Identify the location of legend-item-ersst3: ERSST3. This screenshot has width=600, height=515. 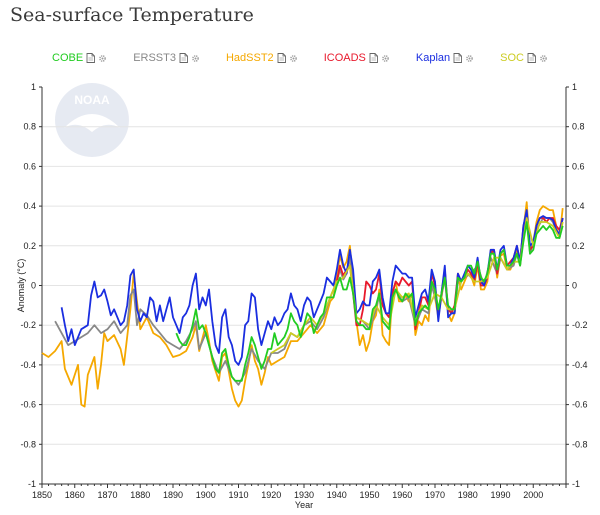
(166, 58).